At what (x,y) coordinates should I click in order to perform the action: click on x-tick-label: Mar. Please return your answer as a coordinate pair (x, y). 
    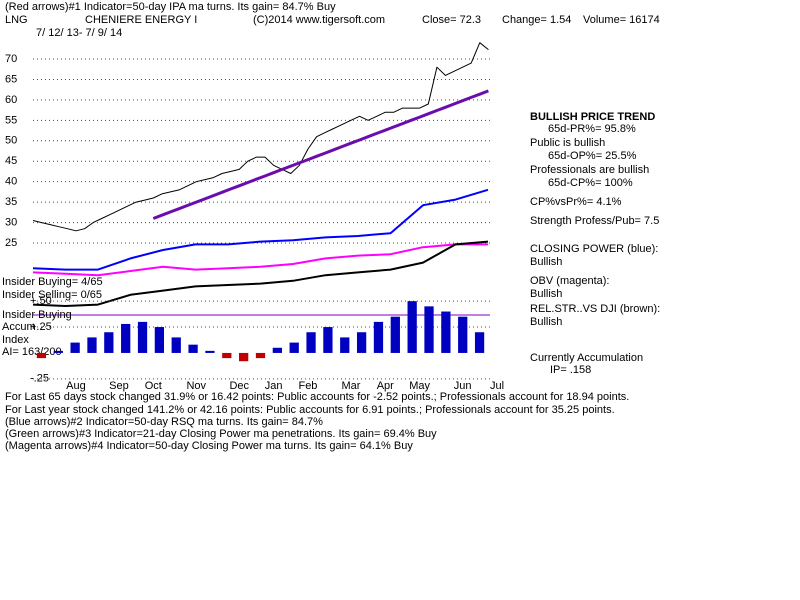
    Looking at the image, I should click on (350, 386).